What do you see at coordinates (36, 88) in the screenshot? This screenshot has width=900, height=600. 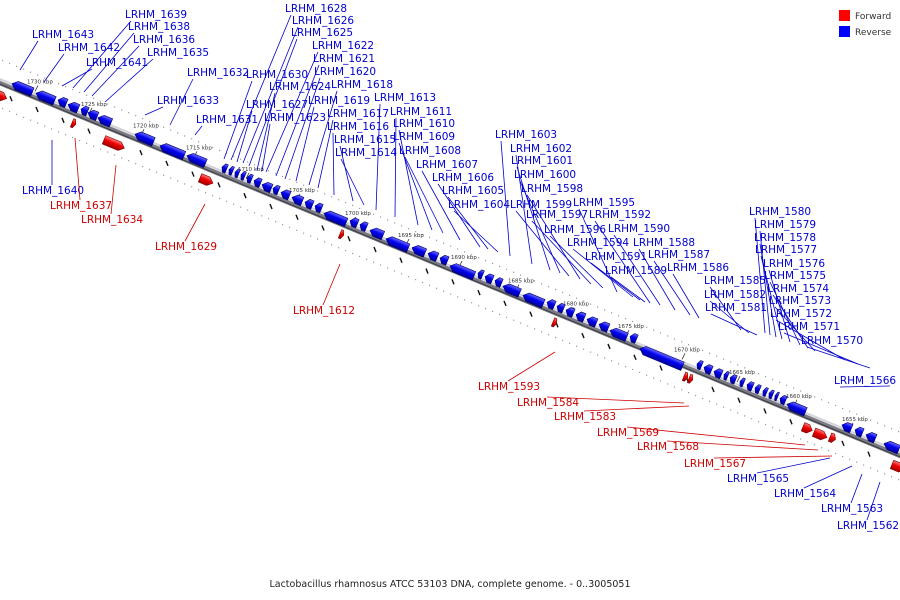 I see `tick-mark` at bounding box center [36, 88].